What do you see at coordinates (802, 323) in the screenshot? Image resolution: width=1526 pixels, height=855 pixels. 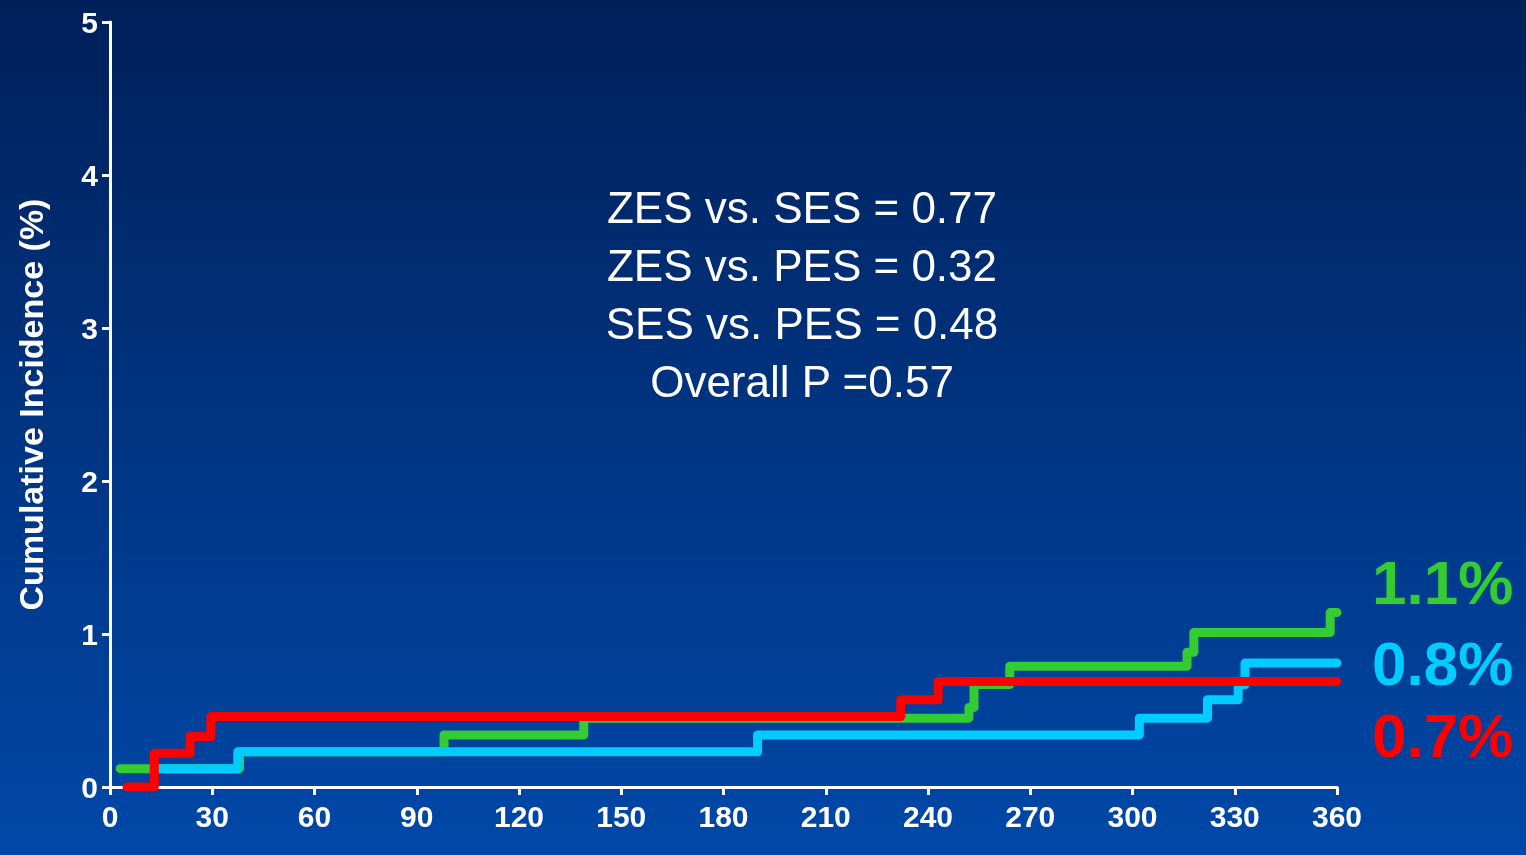 I see `annotation: SES vs. PES = 0.48` at bounding box center [802, 323].